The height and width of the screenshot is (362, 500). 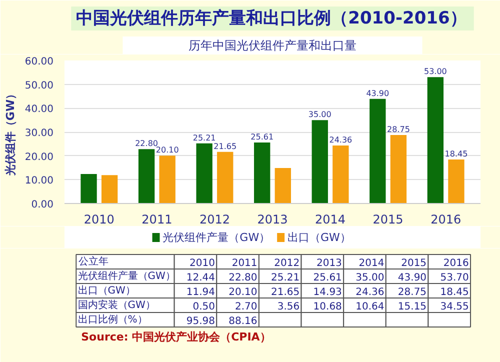 What do you see at coordinates (10, 132) in the screenshot?
I see `y-axis-title: 光伏组件（GW）` at bounding box center [10, 132].